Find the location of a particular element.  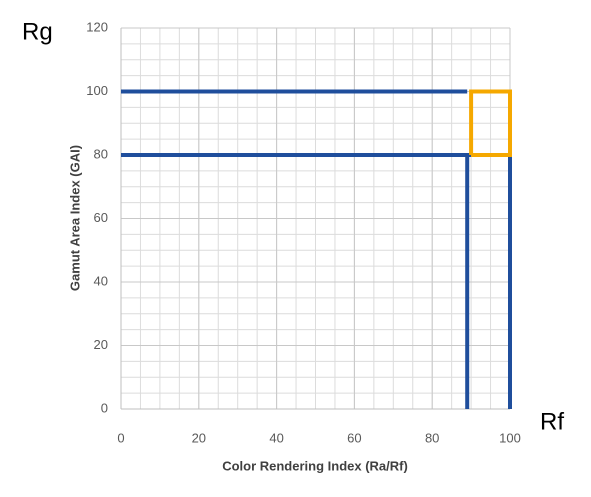

y-tick-label: 20 is located at coordinates (101, 344).